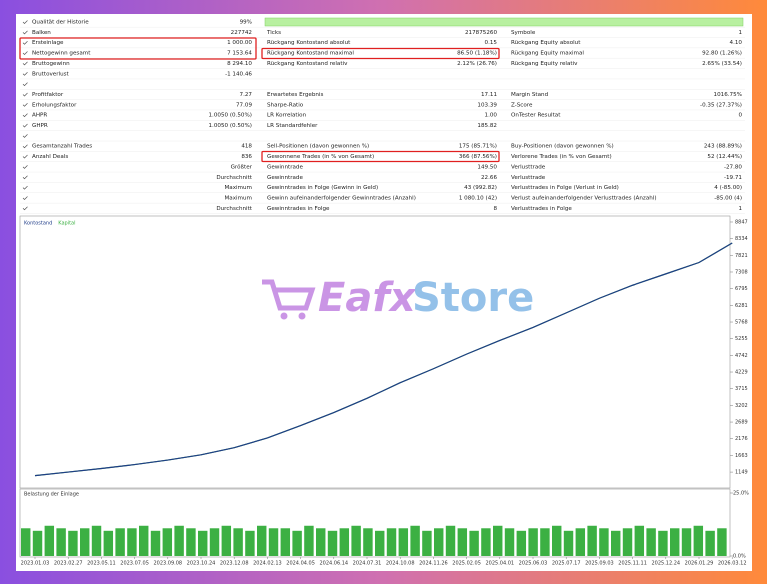 The image size is (767, 584). What do you see at coordinates (292, 126) in the screenshot?
I see `cell-label: LR Standardfehler` at bounding box center [292, 126].